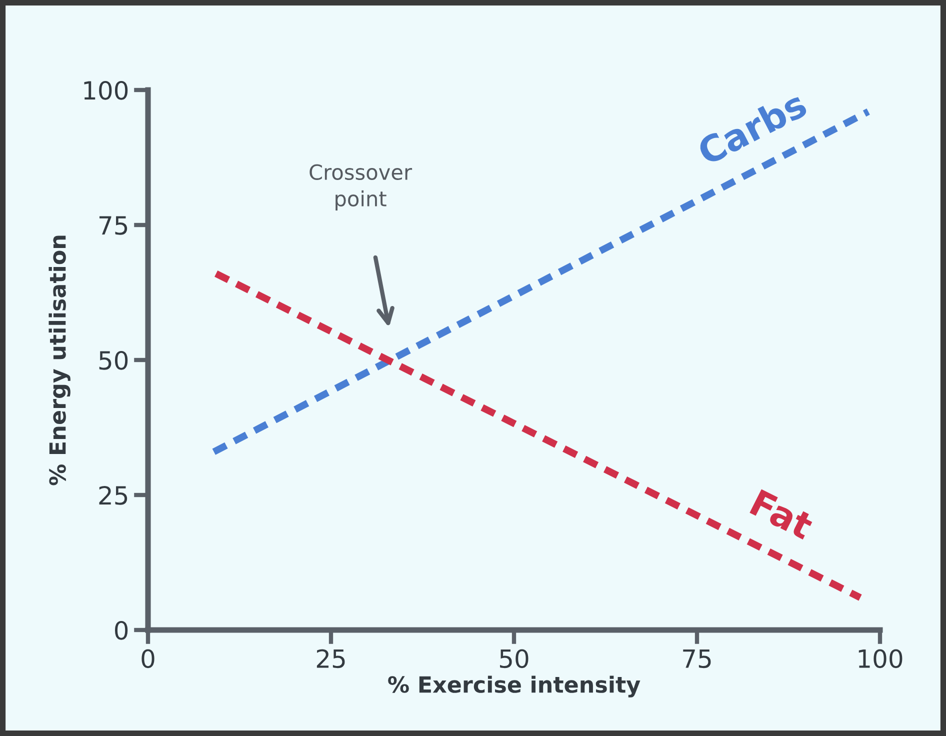  What do you see at coordinates (113, 225) in the screenshot?
I see `y-tick-label: 75` at bounding box center [113, 225].